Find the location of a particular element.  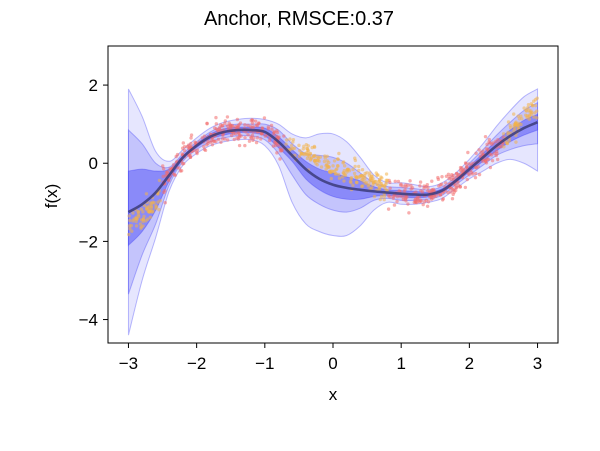

x-tick-label: 3 is located at coordinates (537, 363).